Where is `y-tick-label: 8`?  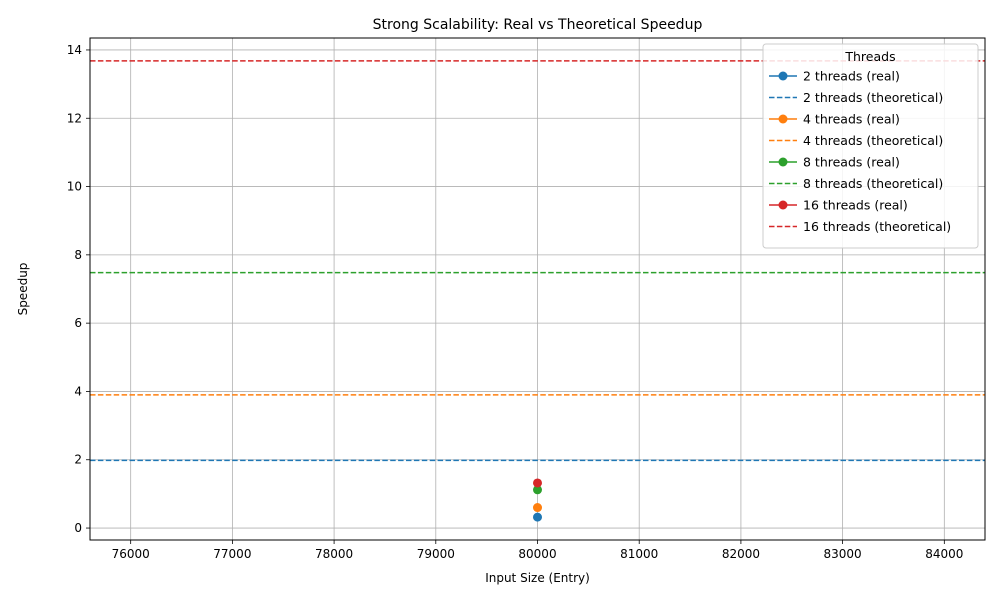
y-tick-label: 8 is located at coordinates (78, 255).